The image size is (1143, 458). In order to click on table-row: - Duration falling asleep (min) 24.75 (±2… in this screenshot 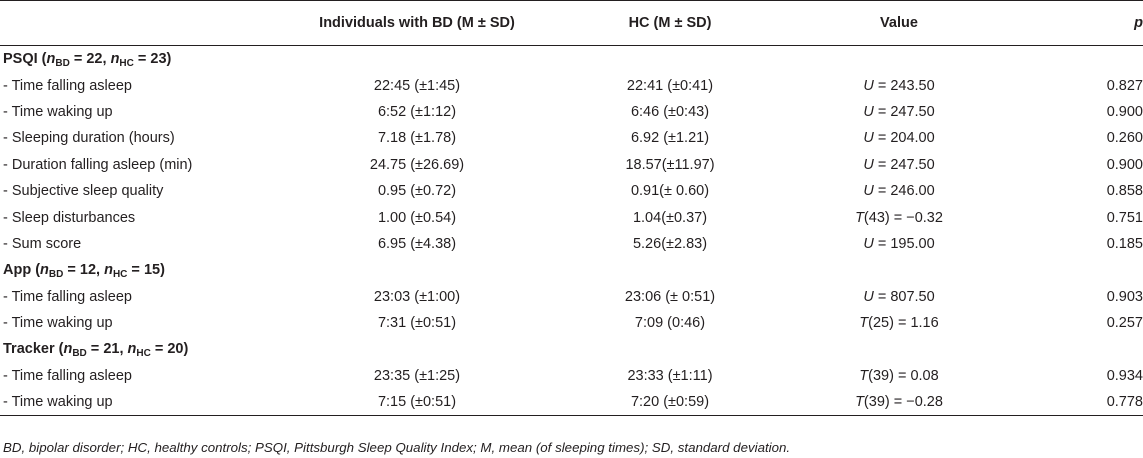, I will do `click(571, 165)`.